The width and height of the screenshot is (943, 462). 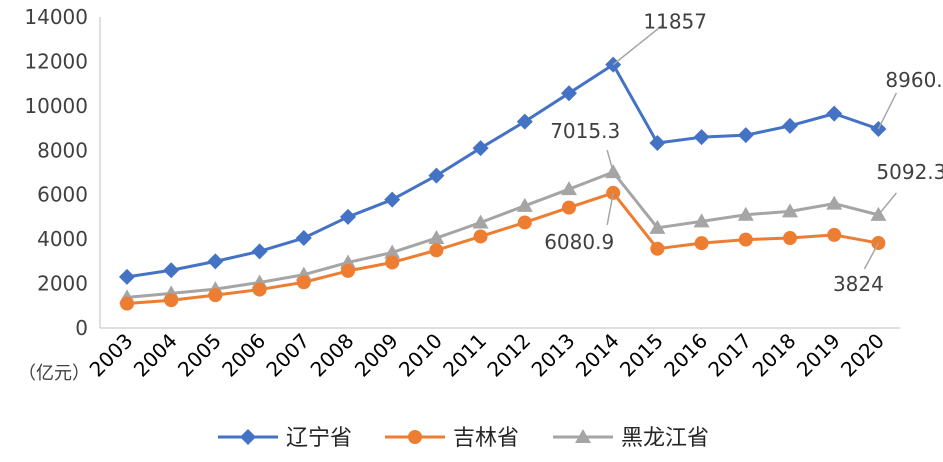 I want to click on y-tick-label: 8000, so click(x=62, y=150).